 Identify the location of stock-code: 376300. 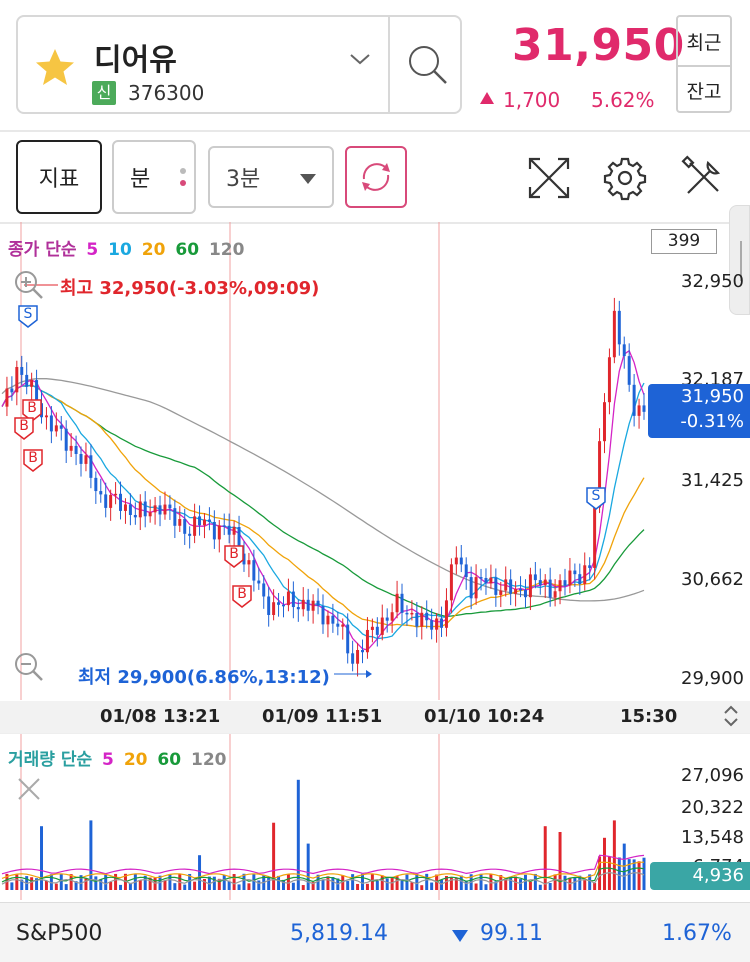
(166, 93).